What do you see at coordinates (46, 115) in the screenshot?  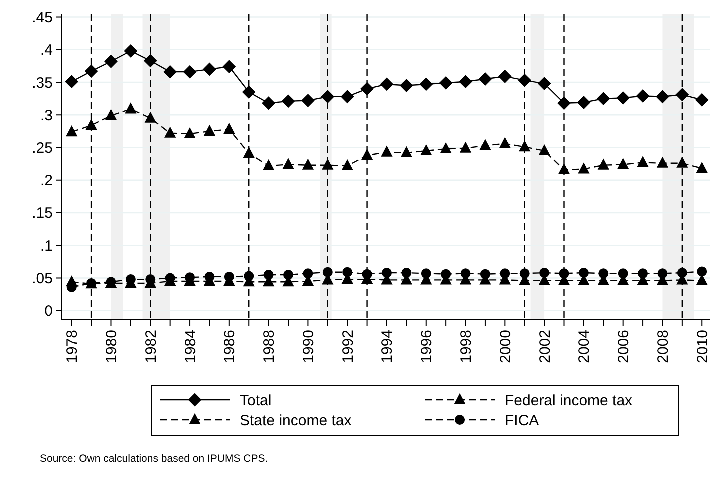 I see `y-tick-label: .3` at bounding box center [46, 115].